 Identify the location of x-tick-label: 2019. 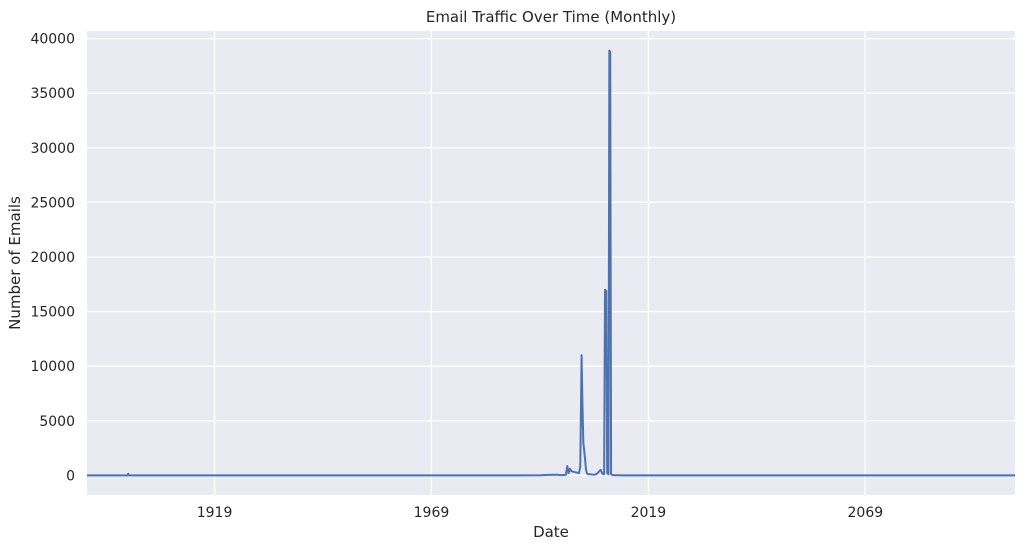
(649, 513).